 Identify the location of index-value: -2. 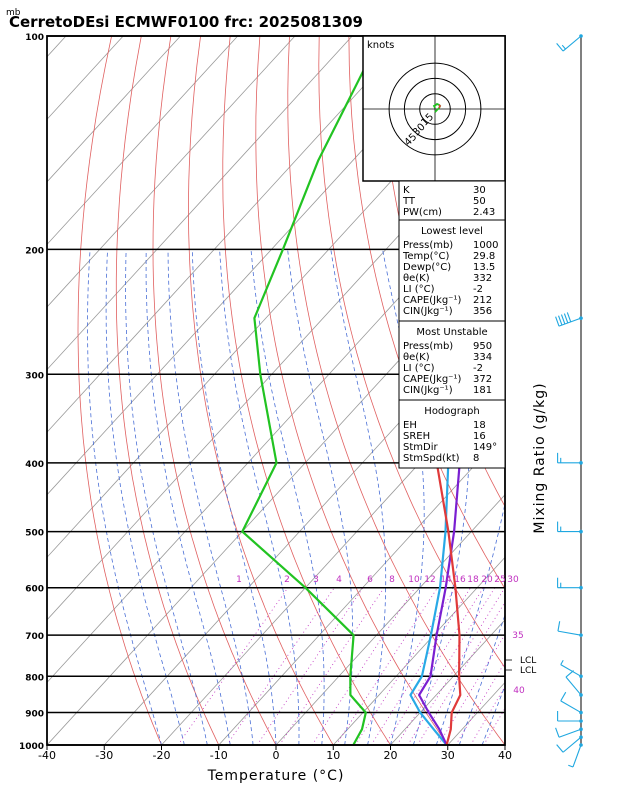
(478, 368).